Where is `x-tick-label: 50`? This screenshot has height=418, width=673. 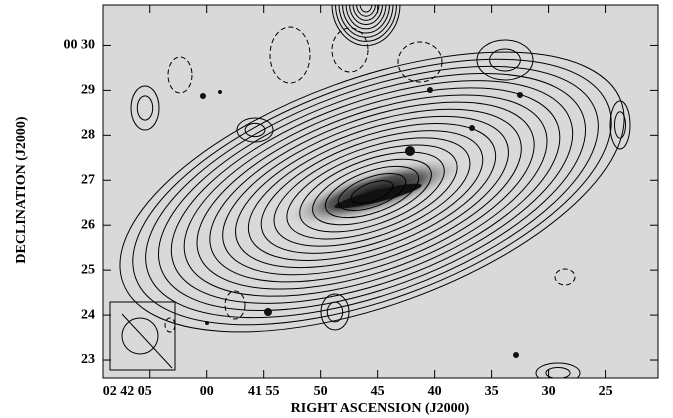 x-tick-label: 50 is located at coordinates (321, 391).